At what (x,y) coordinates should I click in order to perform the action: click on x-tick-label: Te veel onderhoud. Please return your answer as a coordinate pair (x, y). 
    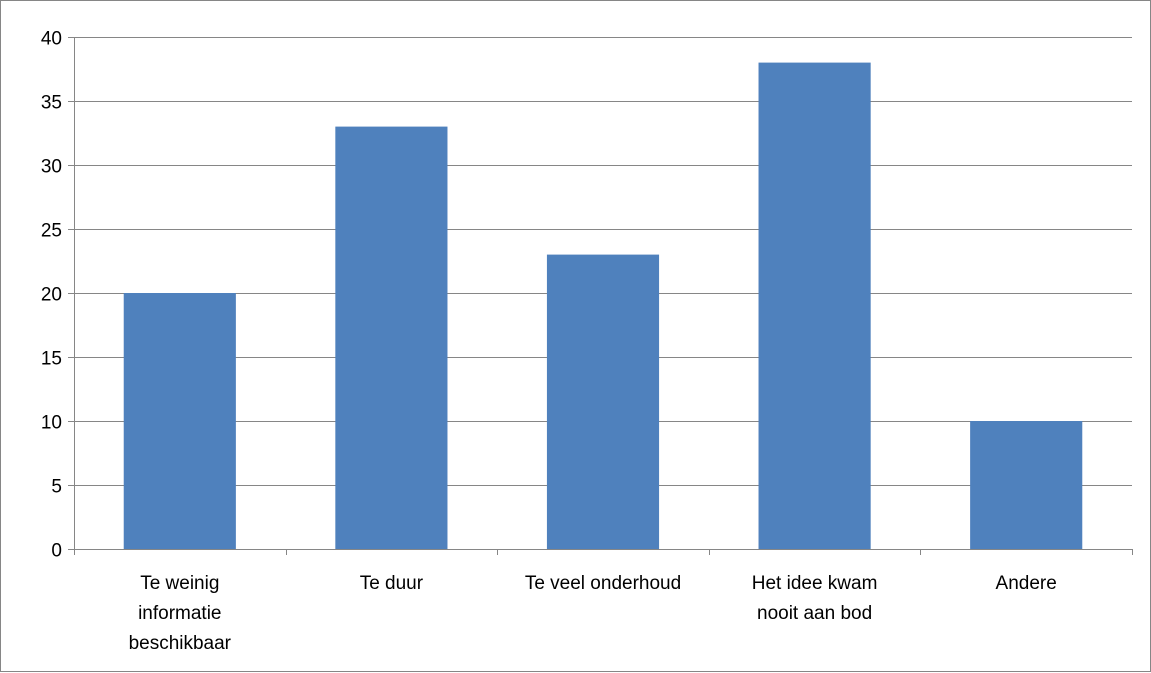
    Looking at the image, I should click on (603, 583).